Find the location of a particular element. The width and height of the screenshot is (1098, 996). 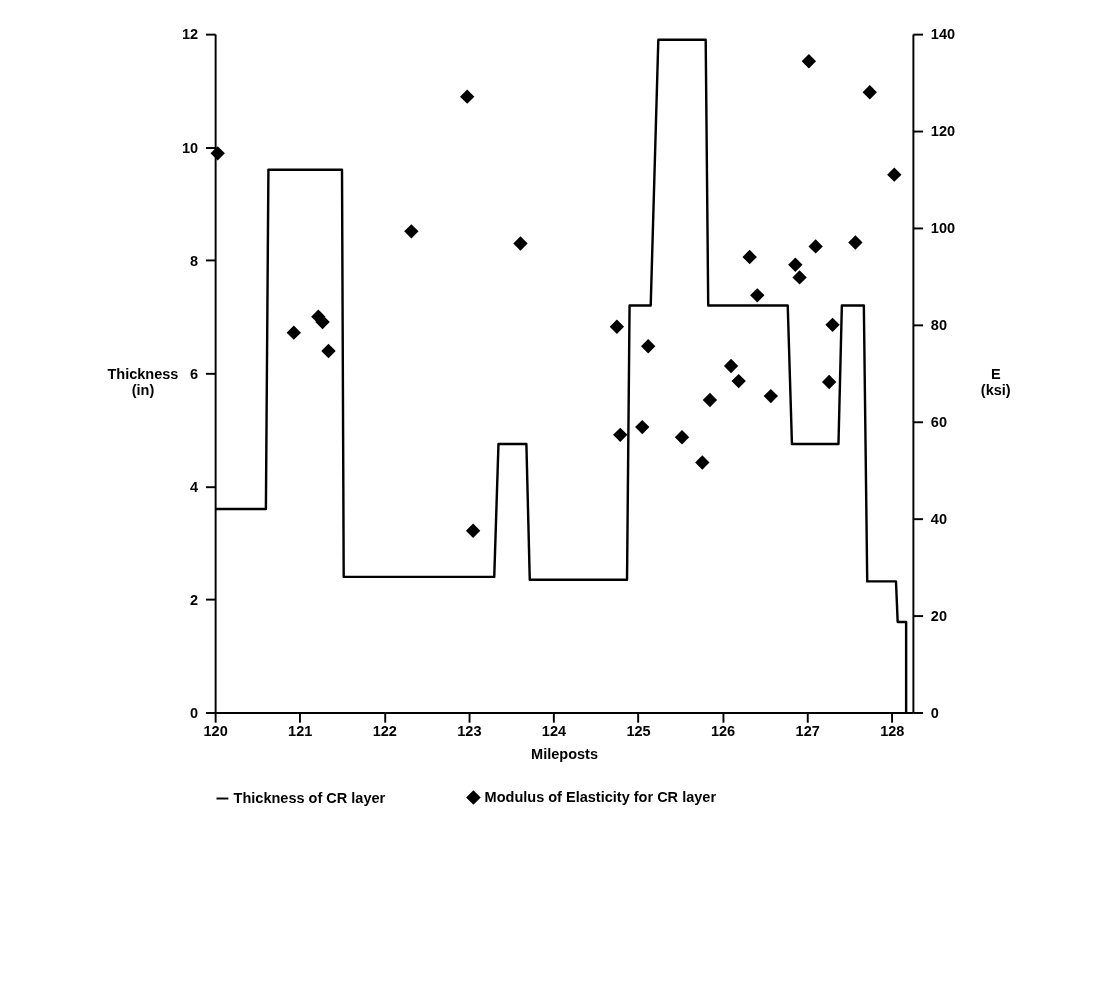

x-tick-label: 121 is located at coordinates (300, 731).